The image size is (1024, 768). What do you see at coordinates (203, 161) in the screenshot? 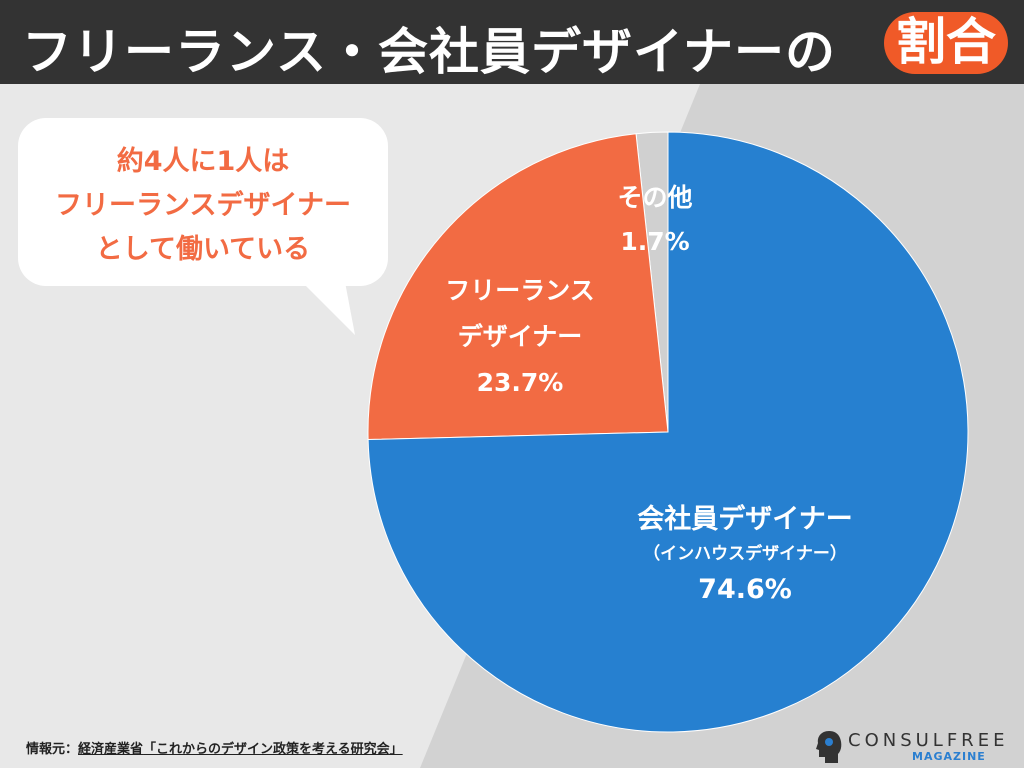
I see `callout-line: 約4人に1人は` at bounding box center [203, 161].